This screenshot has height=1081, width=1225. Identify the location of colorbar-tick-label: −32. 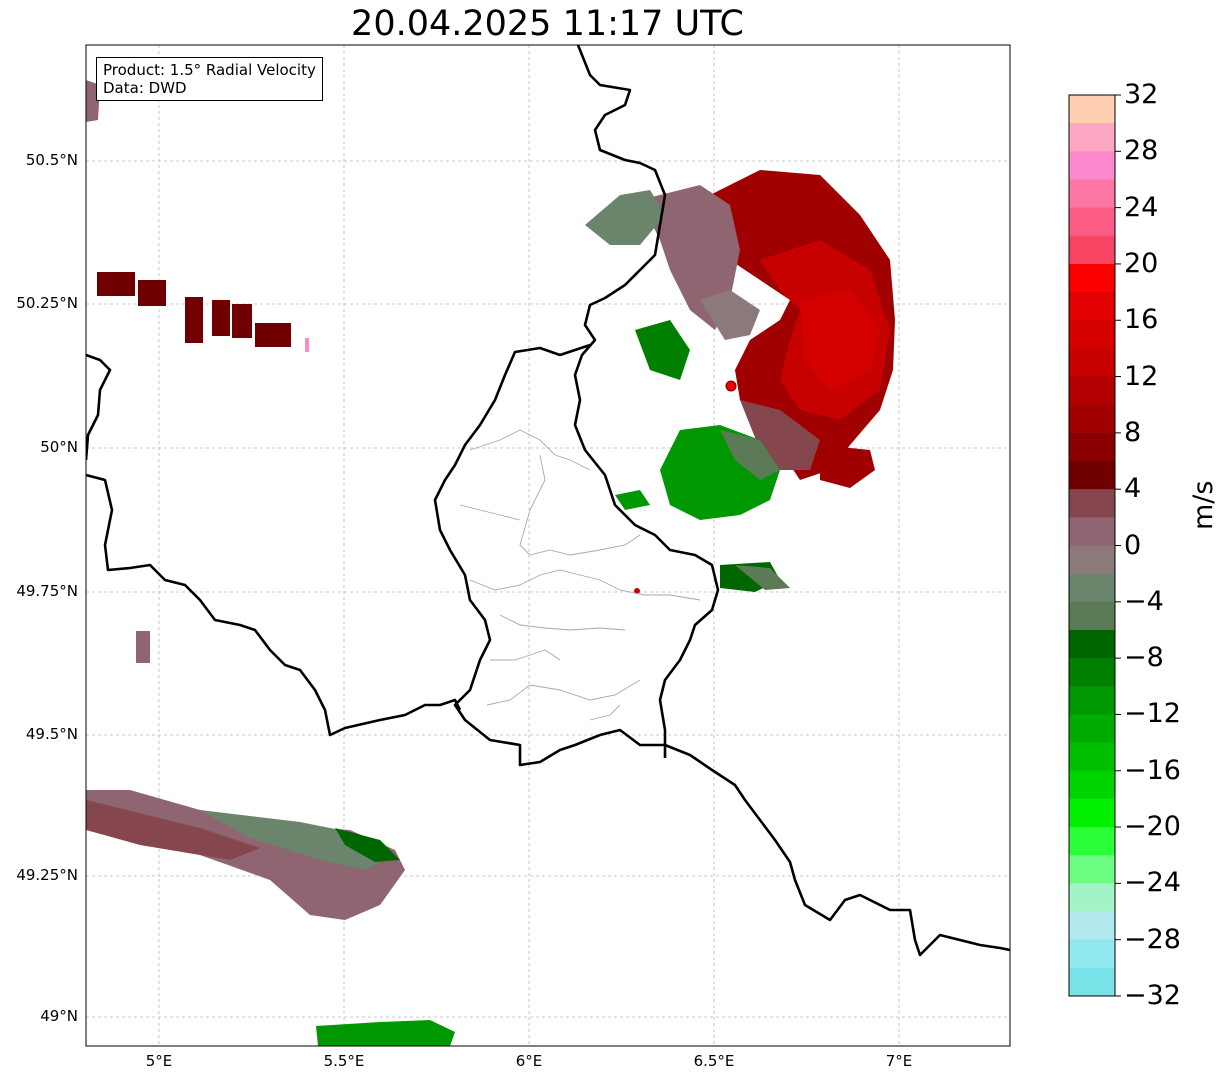
(1152, 995).